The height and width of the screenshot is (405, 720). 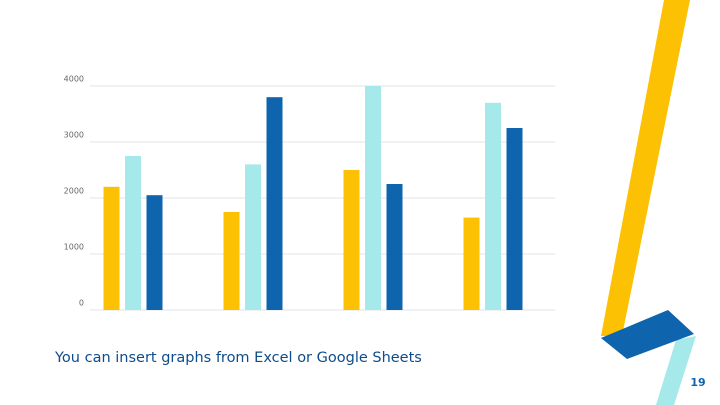 I want to click on y-tick-label: 3000, so click(x=74, y=135).